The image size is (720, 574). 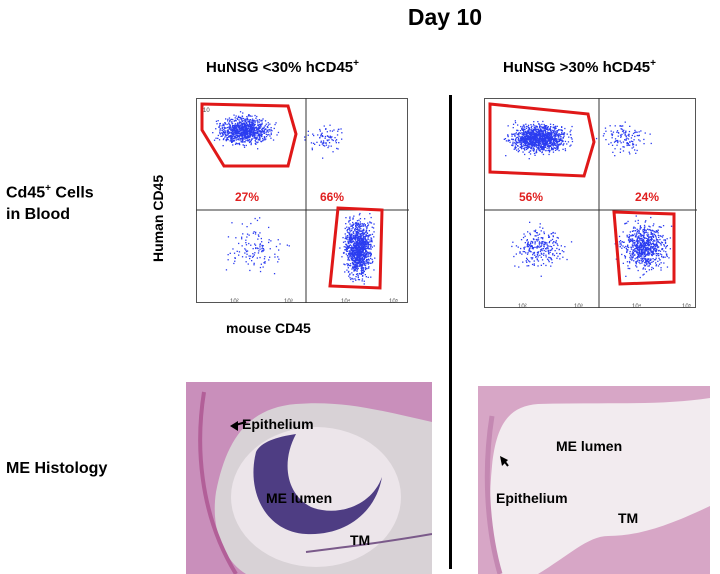 I want to click on histology-image-low: Epithelium ME lumen TM, so click(x=309, y=478).